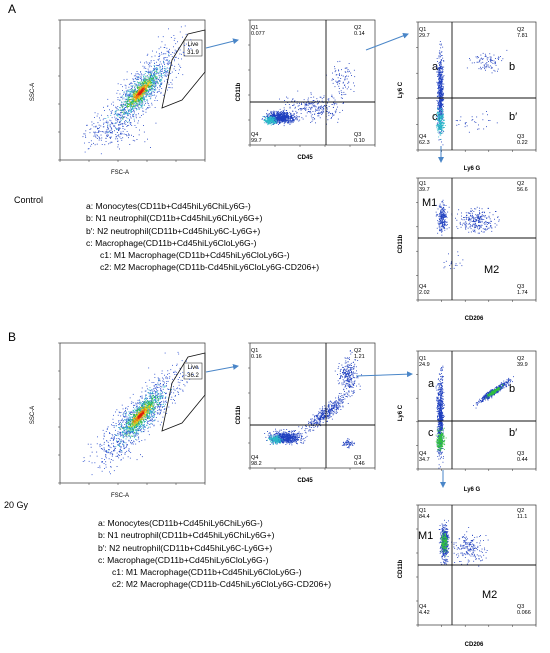  I want to click on x-axis-label: CD45, so click(305, 481).